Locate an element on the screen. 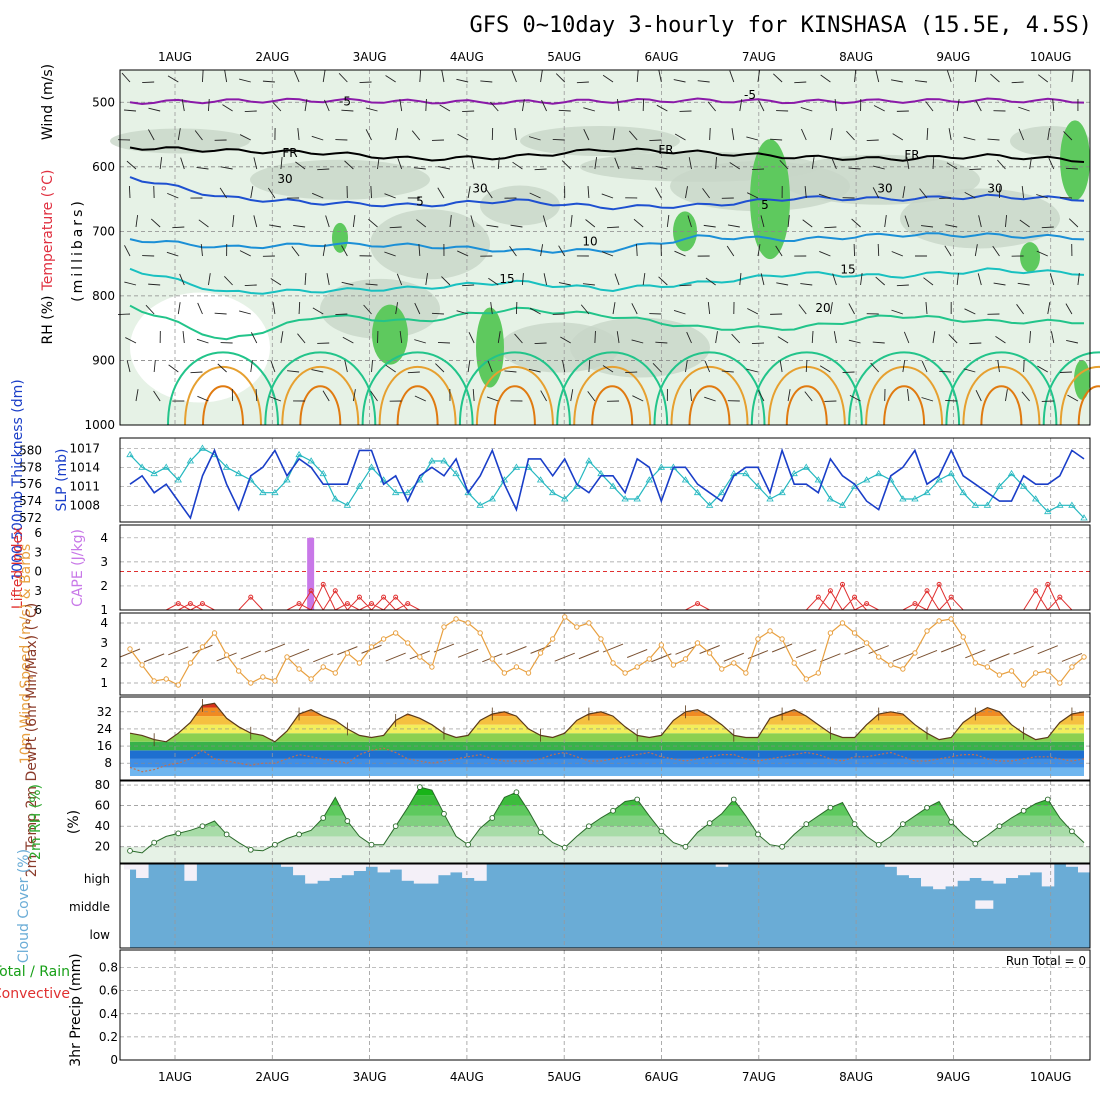  contour-label: 5 is located at coordinates (420, 202).